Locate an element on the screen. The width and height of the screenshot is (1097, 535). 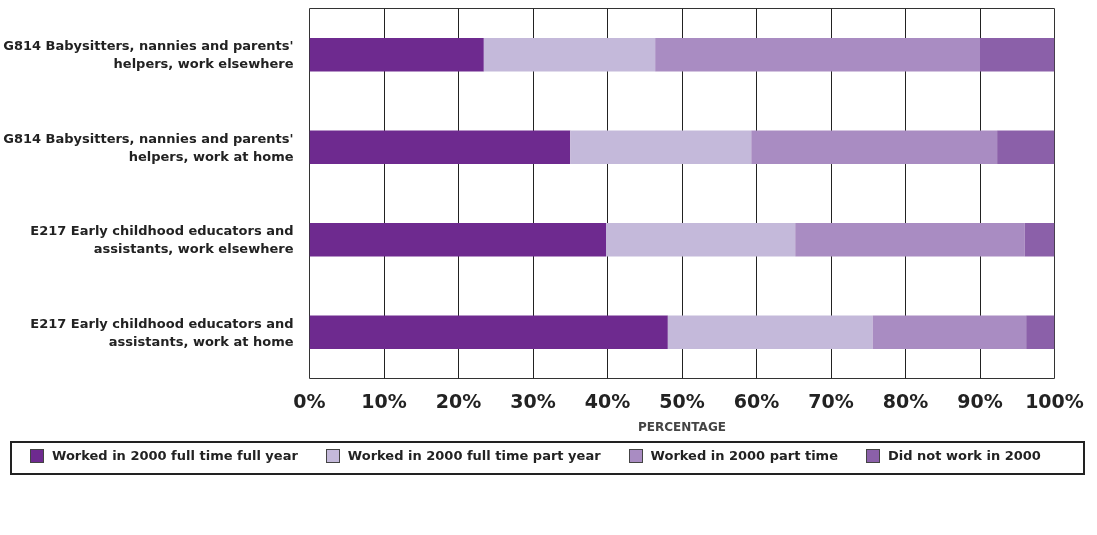
x-tick-label: 10% is located at coordinates (384, 400).